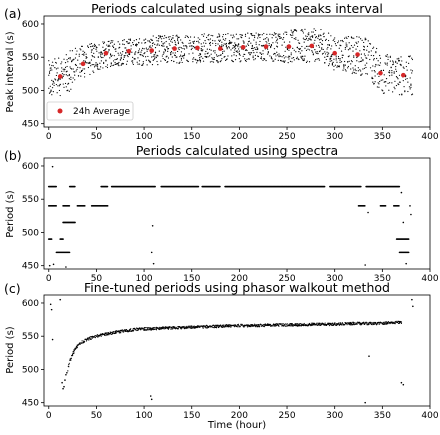 This screenshot has width=440, height=435. I want to click on x-tick-label: 400, so click(429, 137).